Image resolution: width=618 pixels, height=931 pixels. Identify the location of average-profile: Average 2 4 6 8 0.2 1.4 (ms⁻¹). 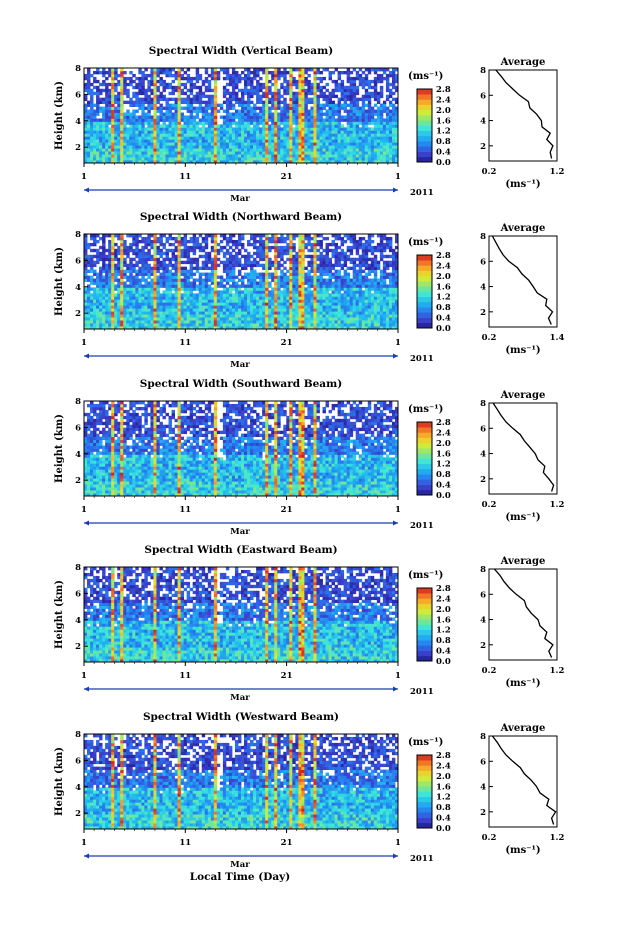
(522, 289).